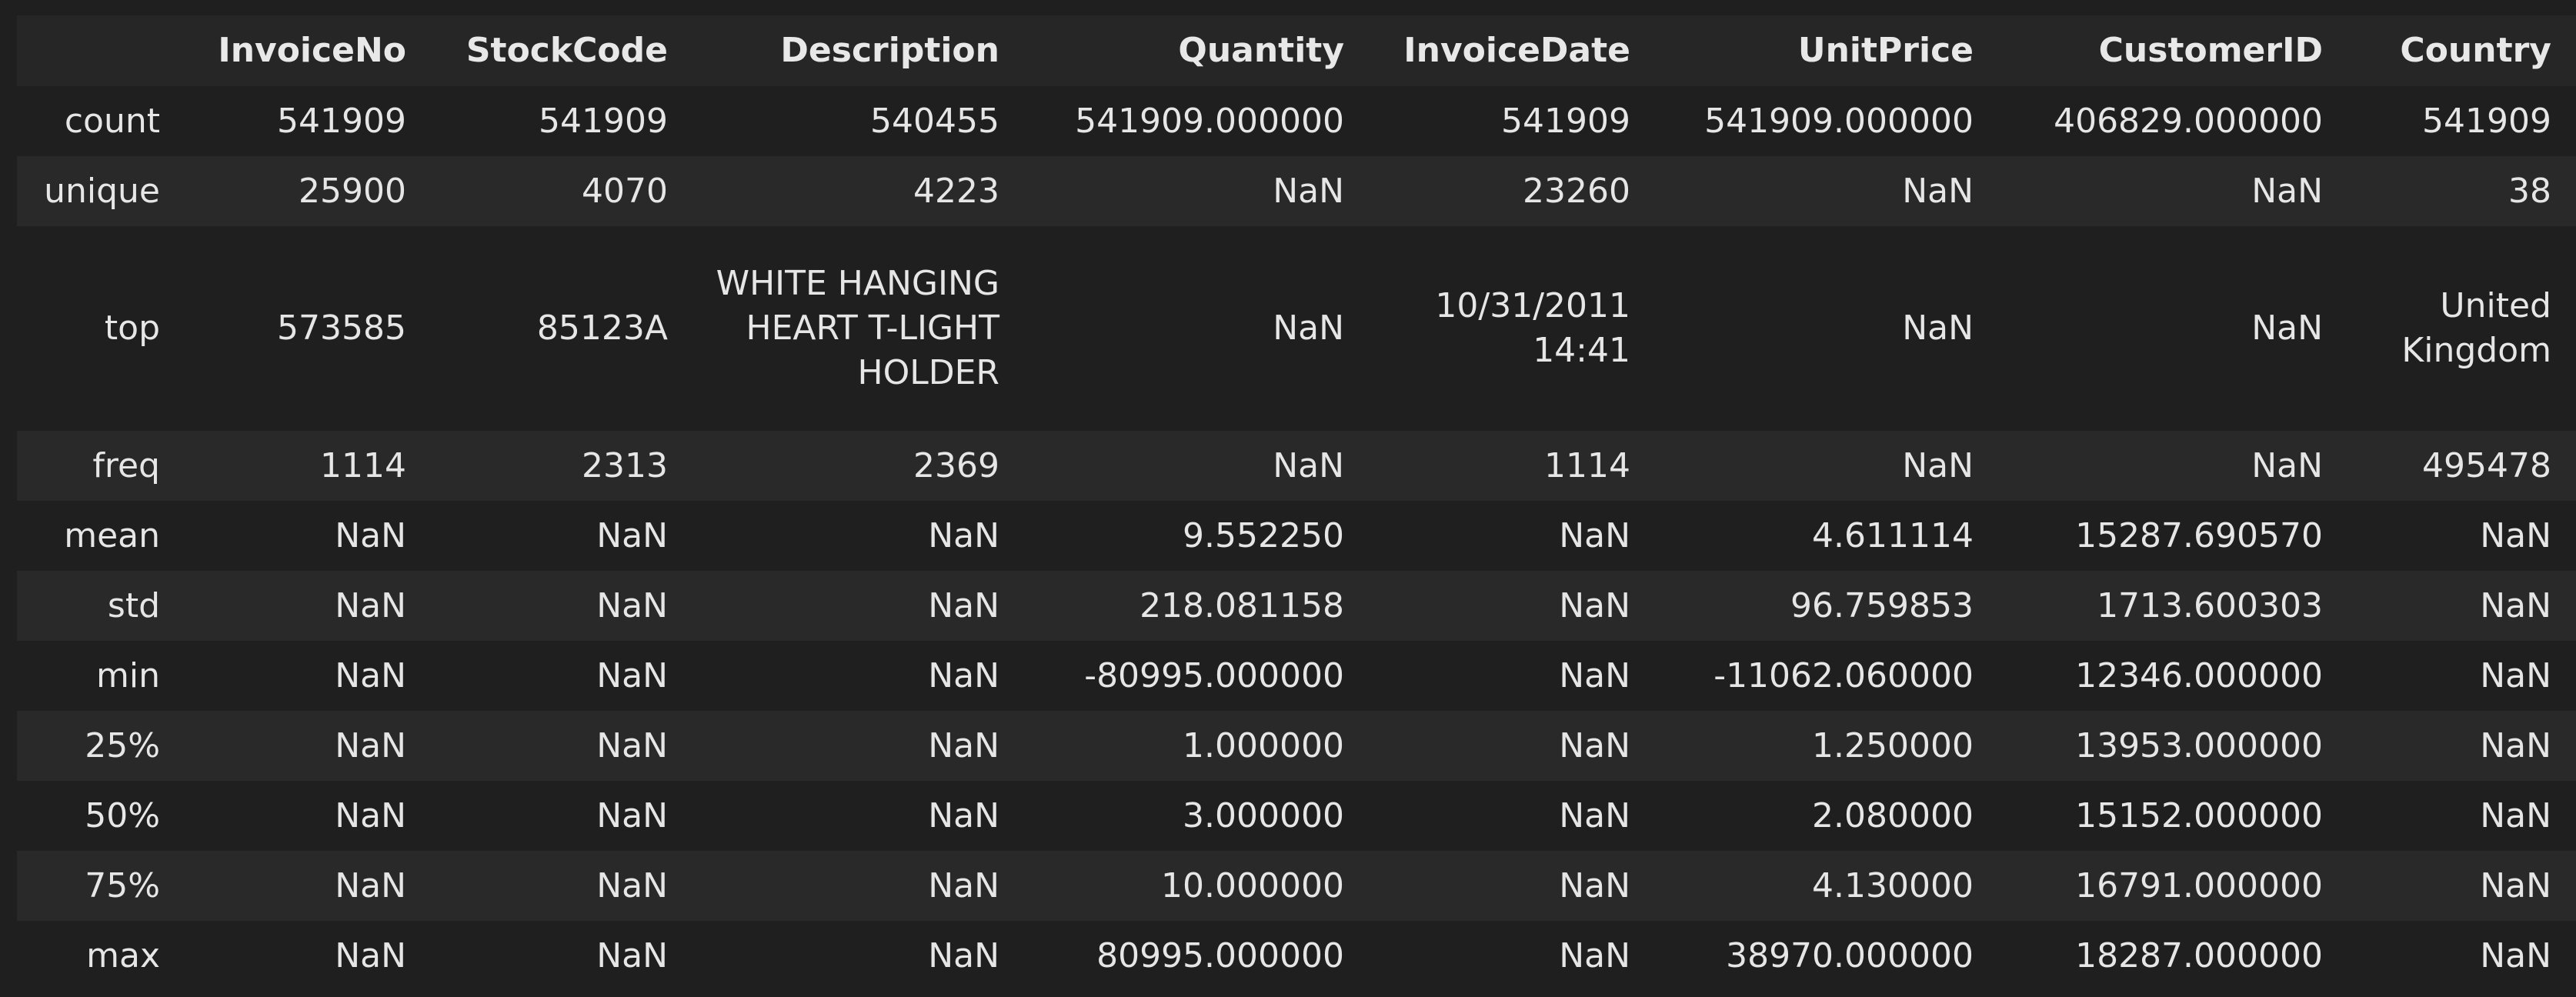  What do you see at coordinates (956, 465) in the screenshot?
I see `cell-description: 2369` at bounding box center [956, 465].